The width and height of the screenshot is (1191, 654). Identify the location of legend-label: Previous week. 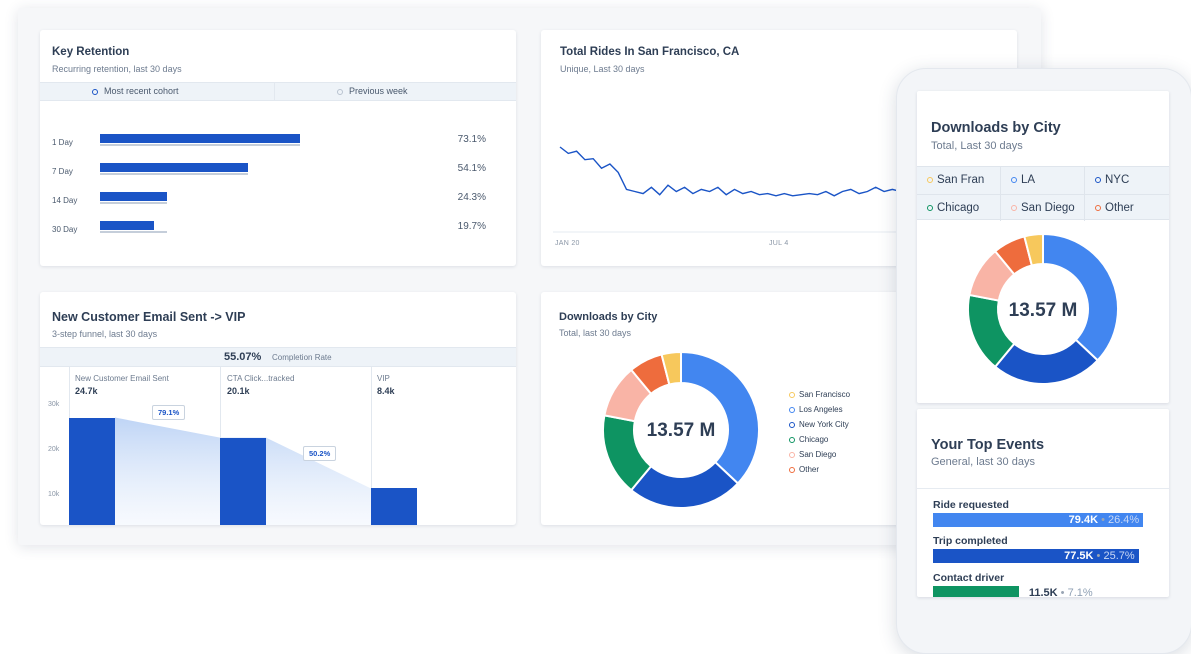
(378, 91).